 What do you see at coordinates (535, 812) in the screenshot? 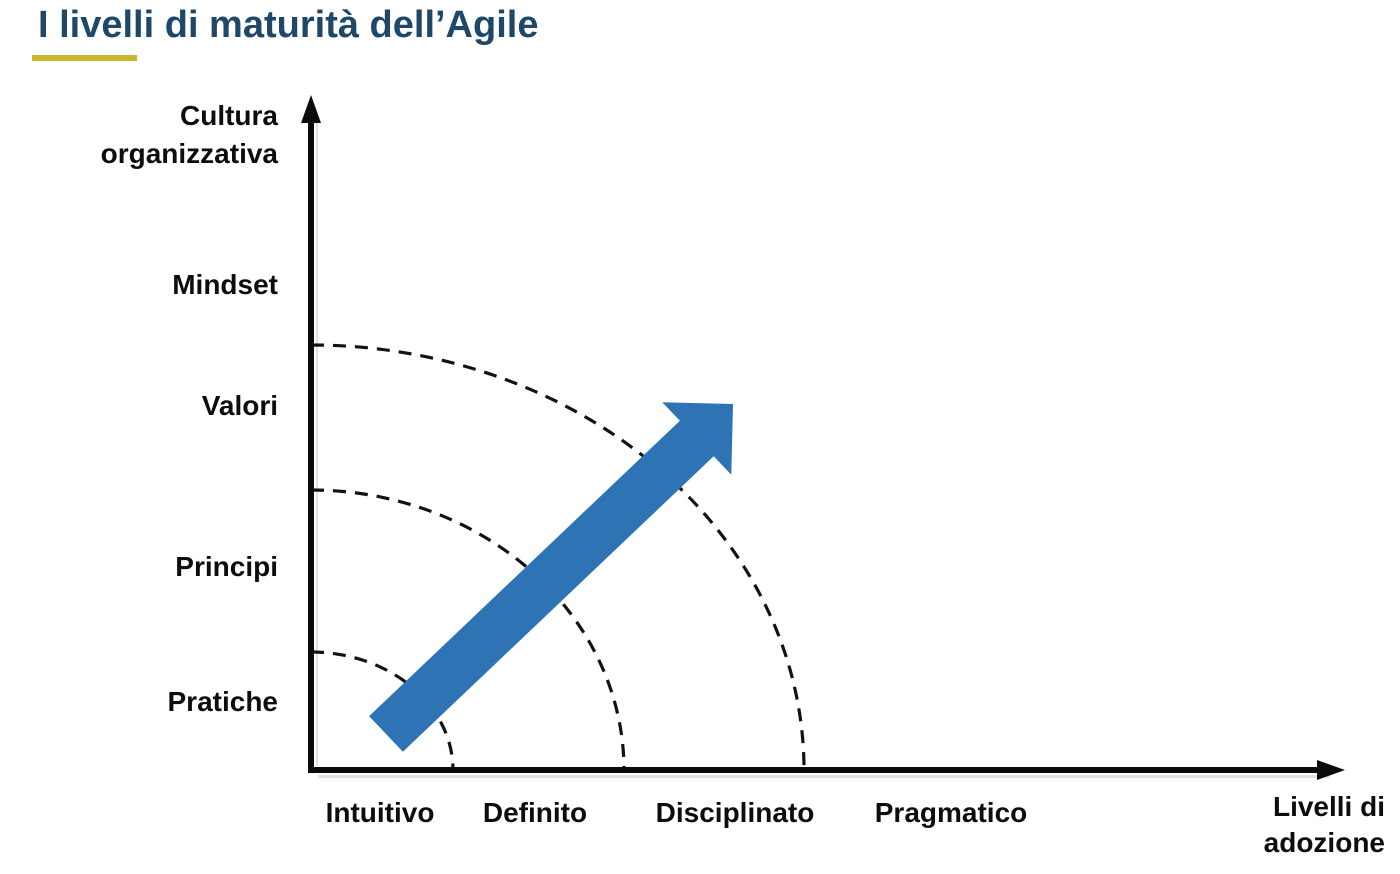
I see `x-label-definito: Definito` at bounding box center [535, 812].